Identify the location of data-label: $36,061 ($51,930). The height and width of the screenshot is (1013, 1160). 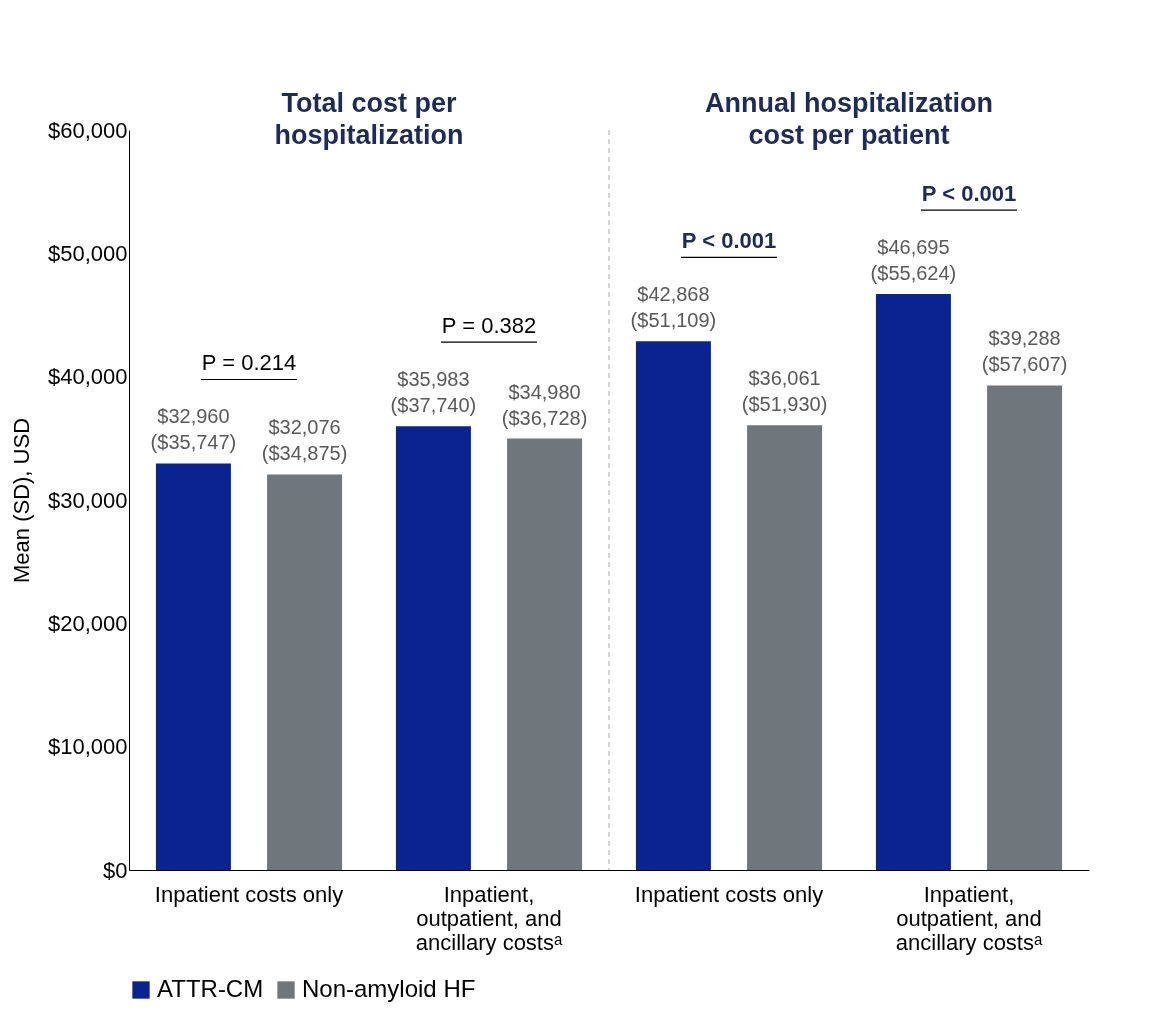
(784, 391).